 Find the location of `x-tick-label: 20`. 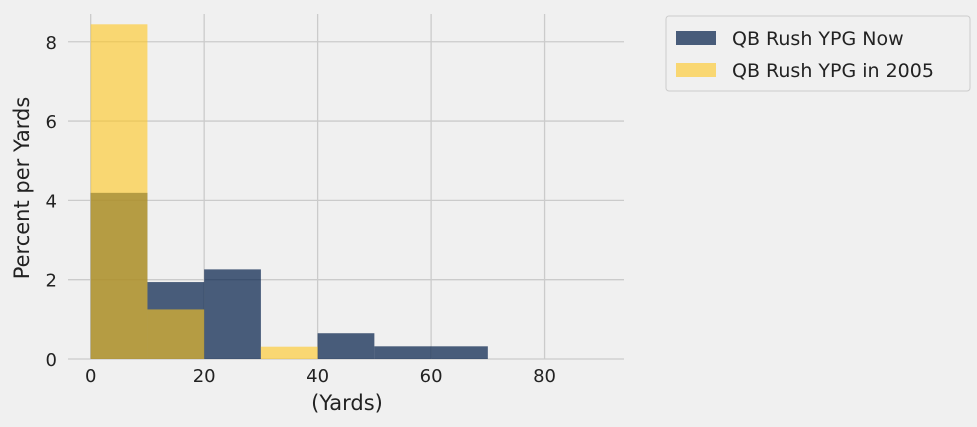

x-tick-label: 20 is located at coordinates (204, 376).